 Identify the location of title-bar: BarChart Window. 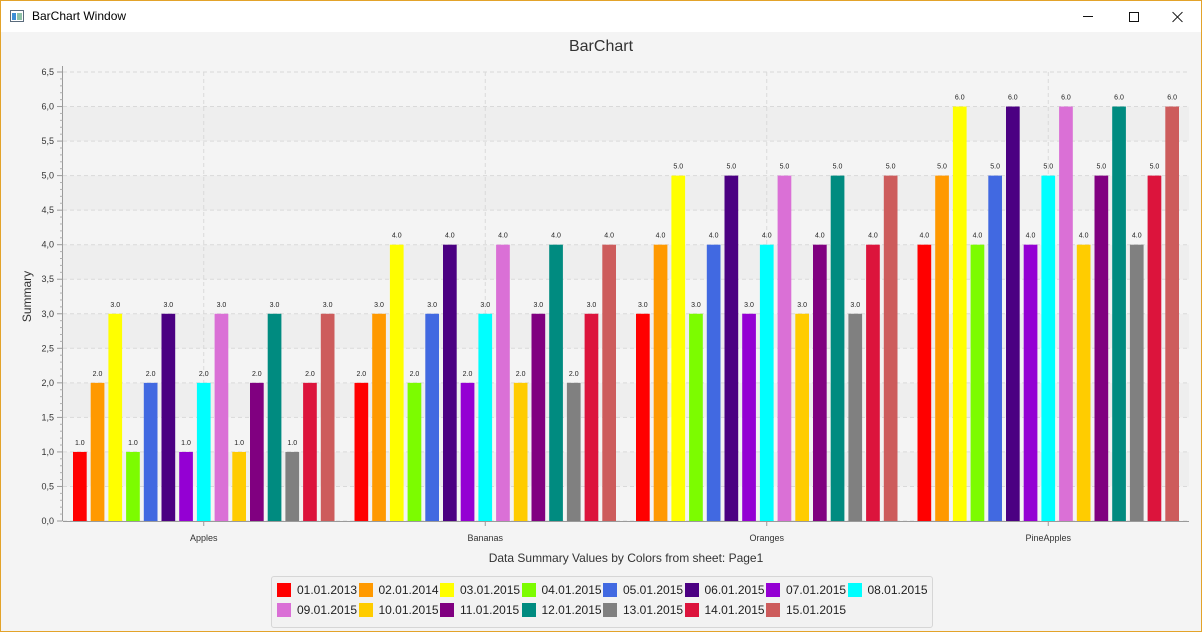
(601, 16).